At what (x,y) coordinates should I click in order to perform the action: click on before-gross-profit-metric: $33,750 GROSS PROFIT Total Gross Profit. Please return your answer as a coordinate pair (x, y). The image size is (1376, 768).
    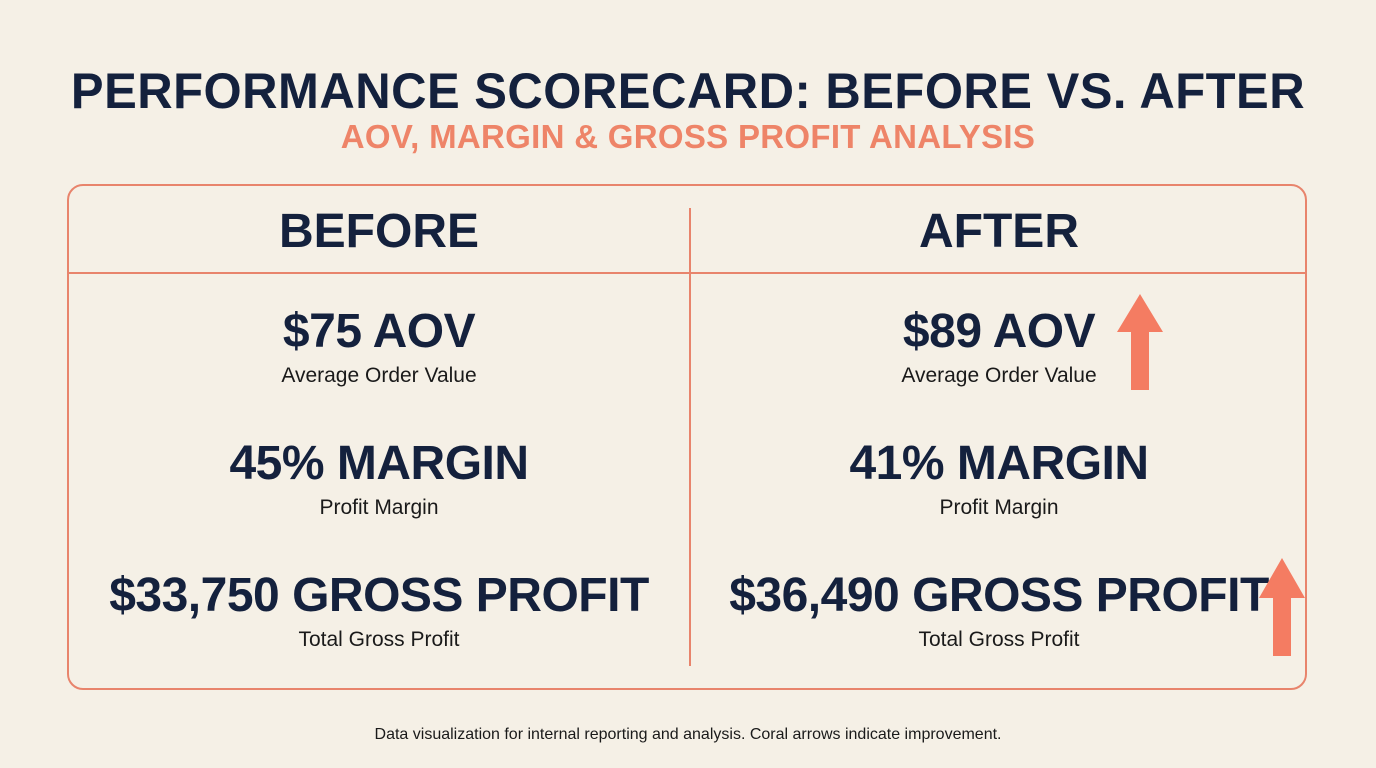
    Looking at the image, I should click on (379, 611).